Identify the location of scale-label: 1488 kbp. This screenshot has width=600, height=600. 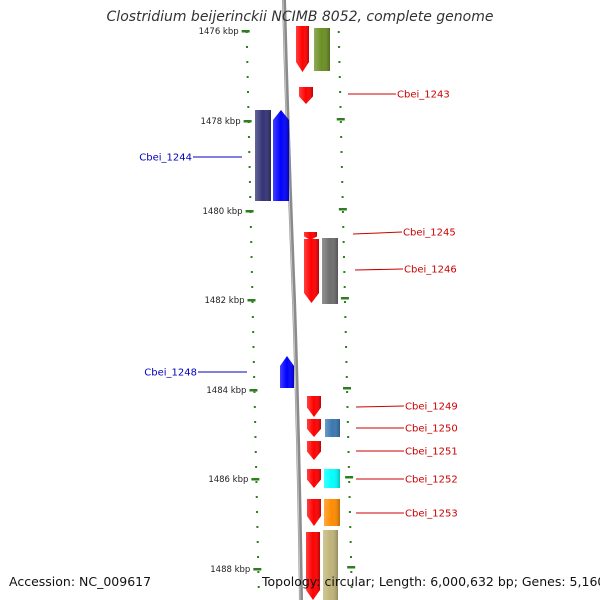
(230, 570).